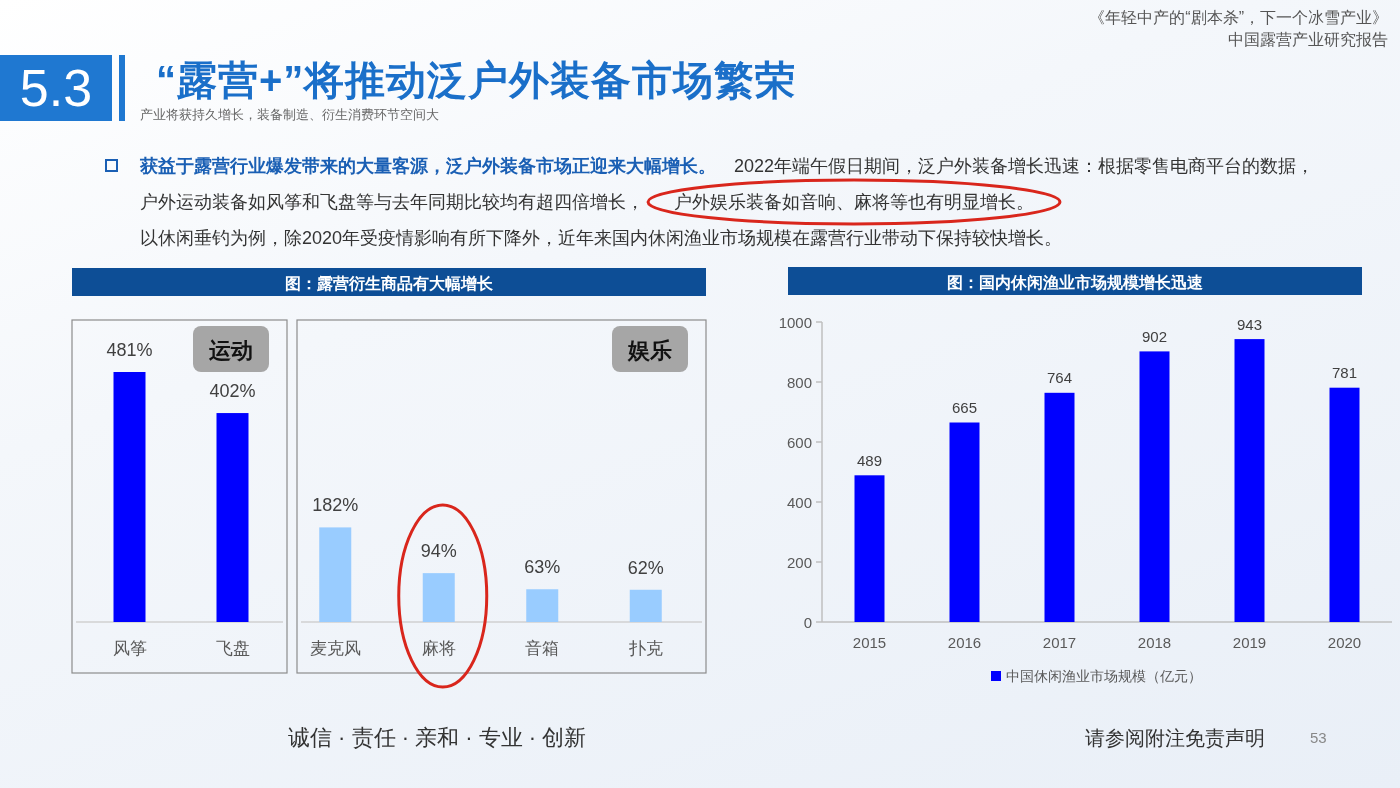 Image resolution: width=1400 pixels, height=788 pixels. I want to click on data-label: 63%, so click(542, 567).